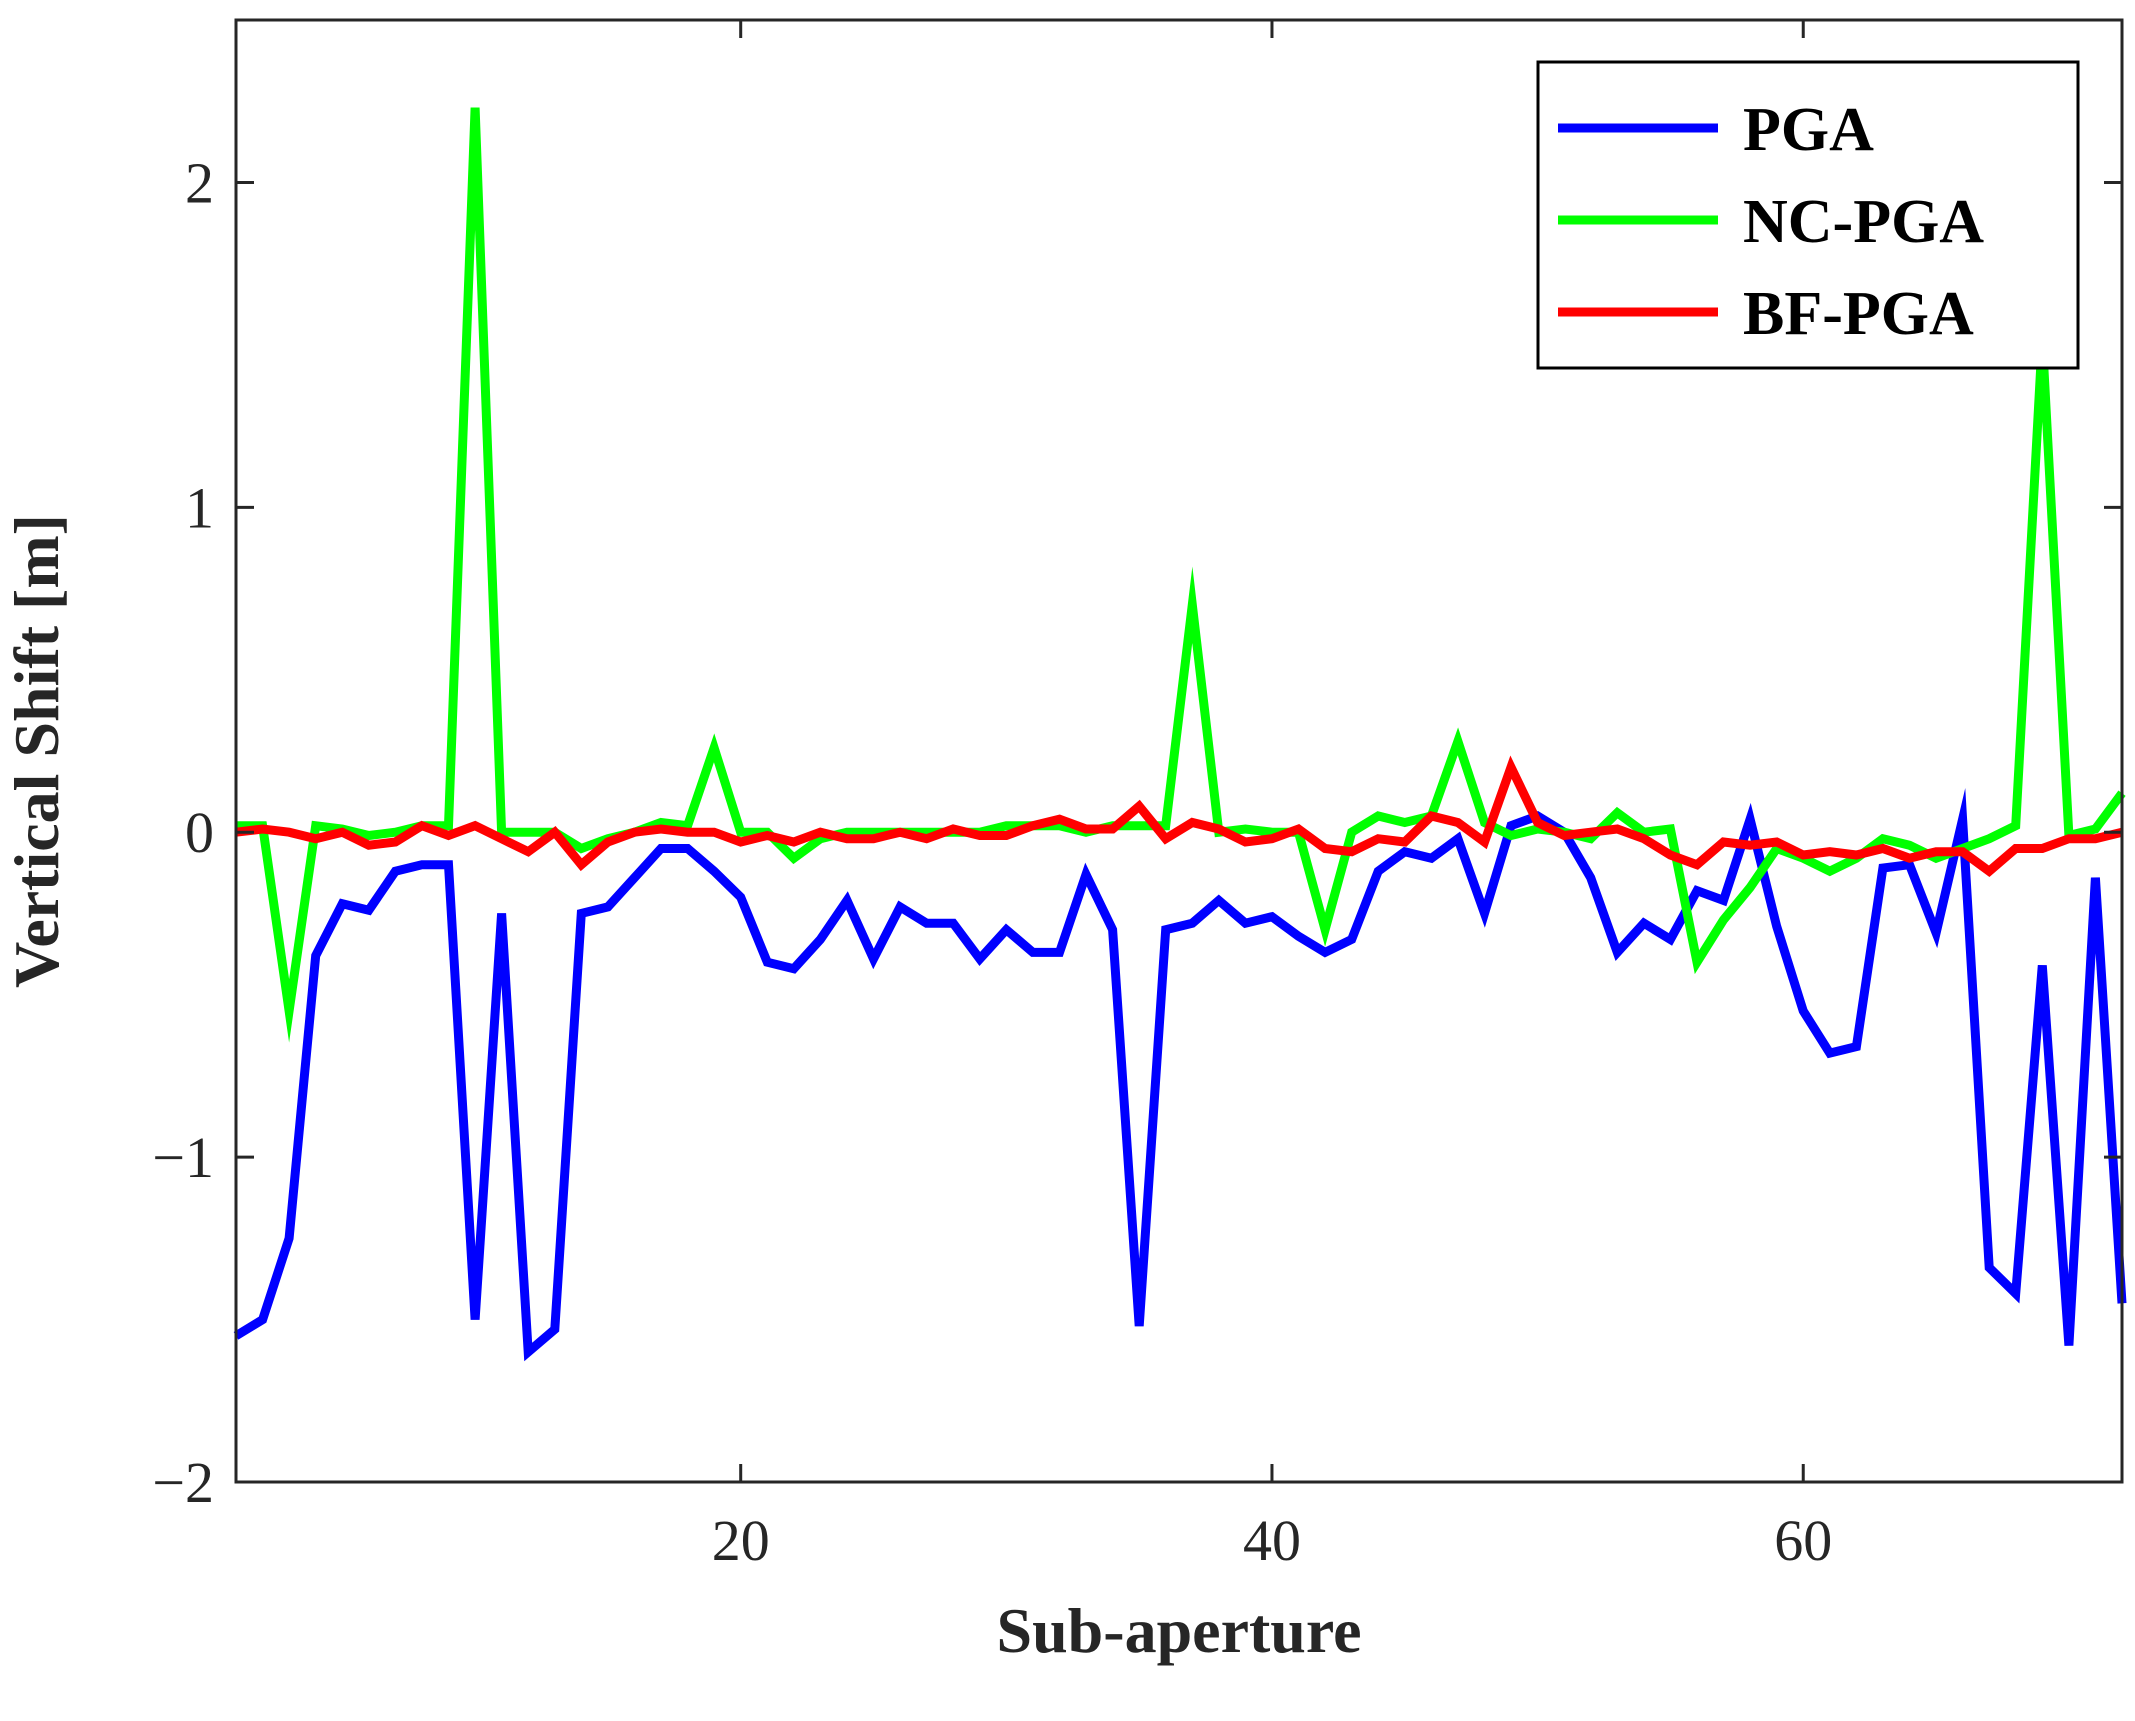  Describe the element at coordinates (36, 751) in the screenshot. I see `y-axis-title: Vertical Shift [m]` at that location.